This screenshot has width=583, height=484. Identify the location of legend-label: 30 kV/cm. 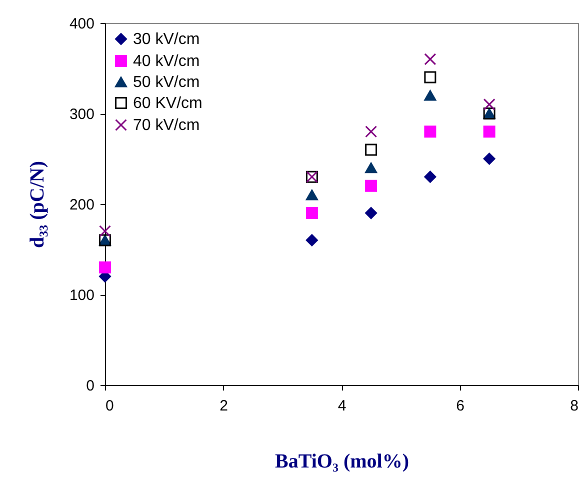
(166, 39).